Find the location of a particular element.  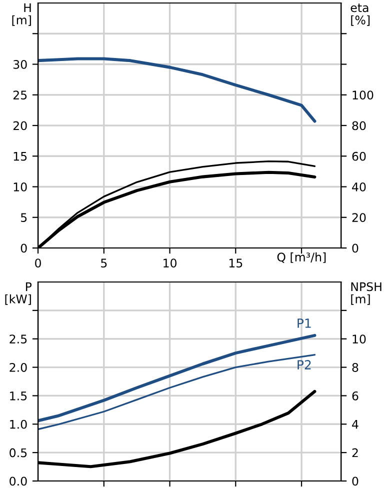

y-tick-label: 15 is located at coordinates (20, 156).